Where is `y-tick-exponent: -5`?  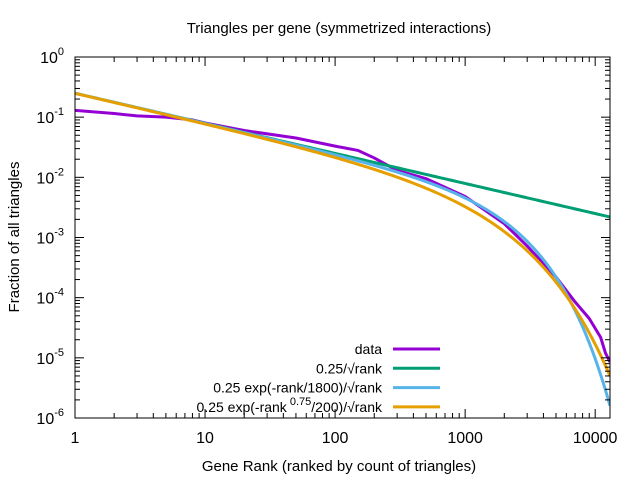 y-tick-exponent: -5 is located at coordinates (59, 353).